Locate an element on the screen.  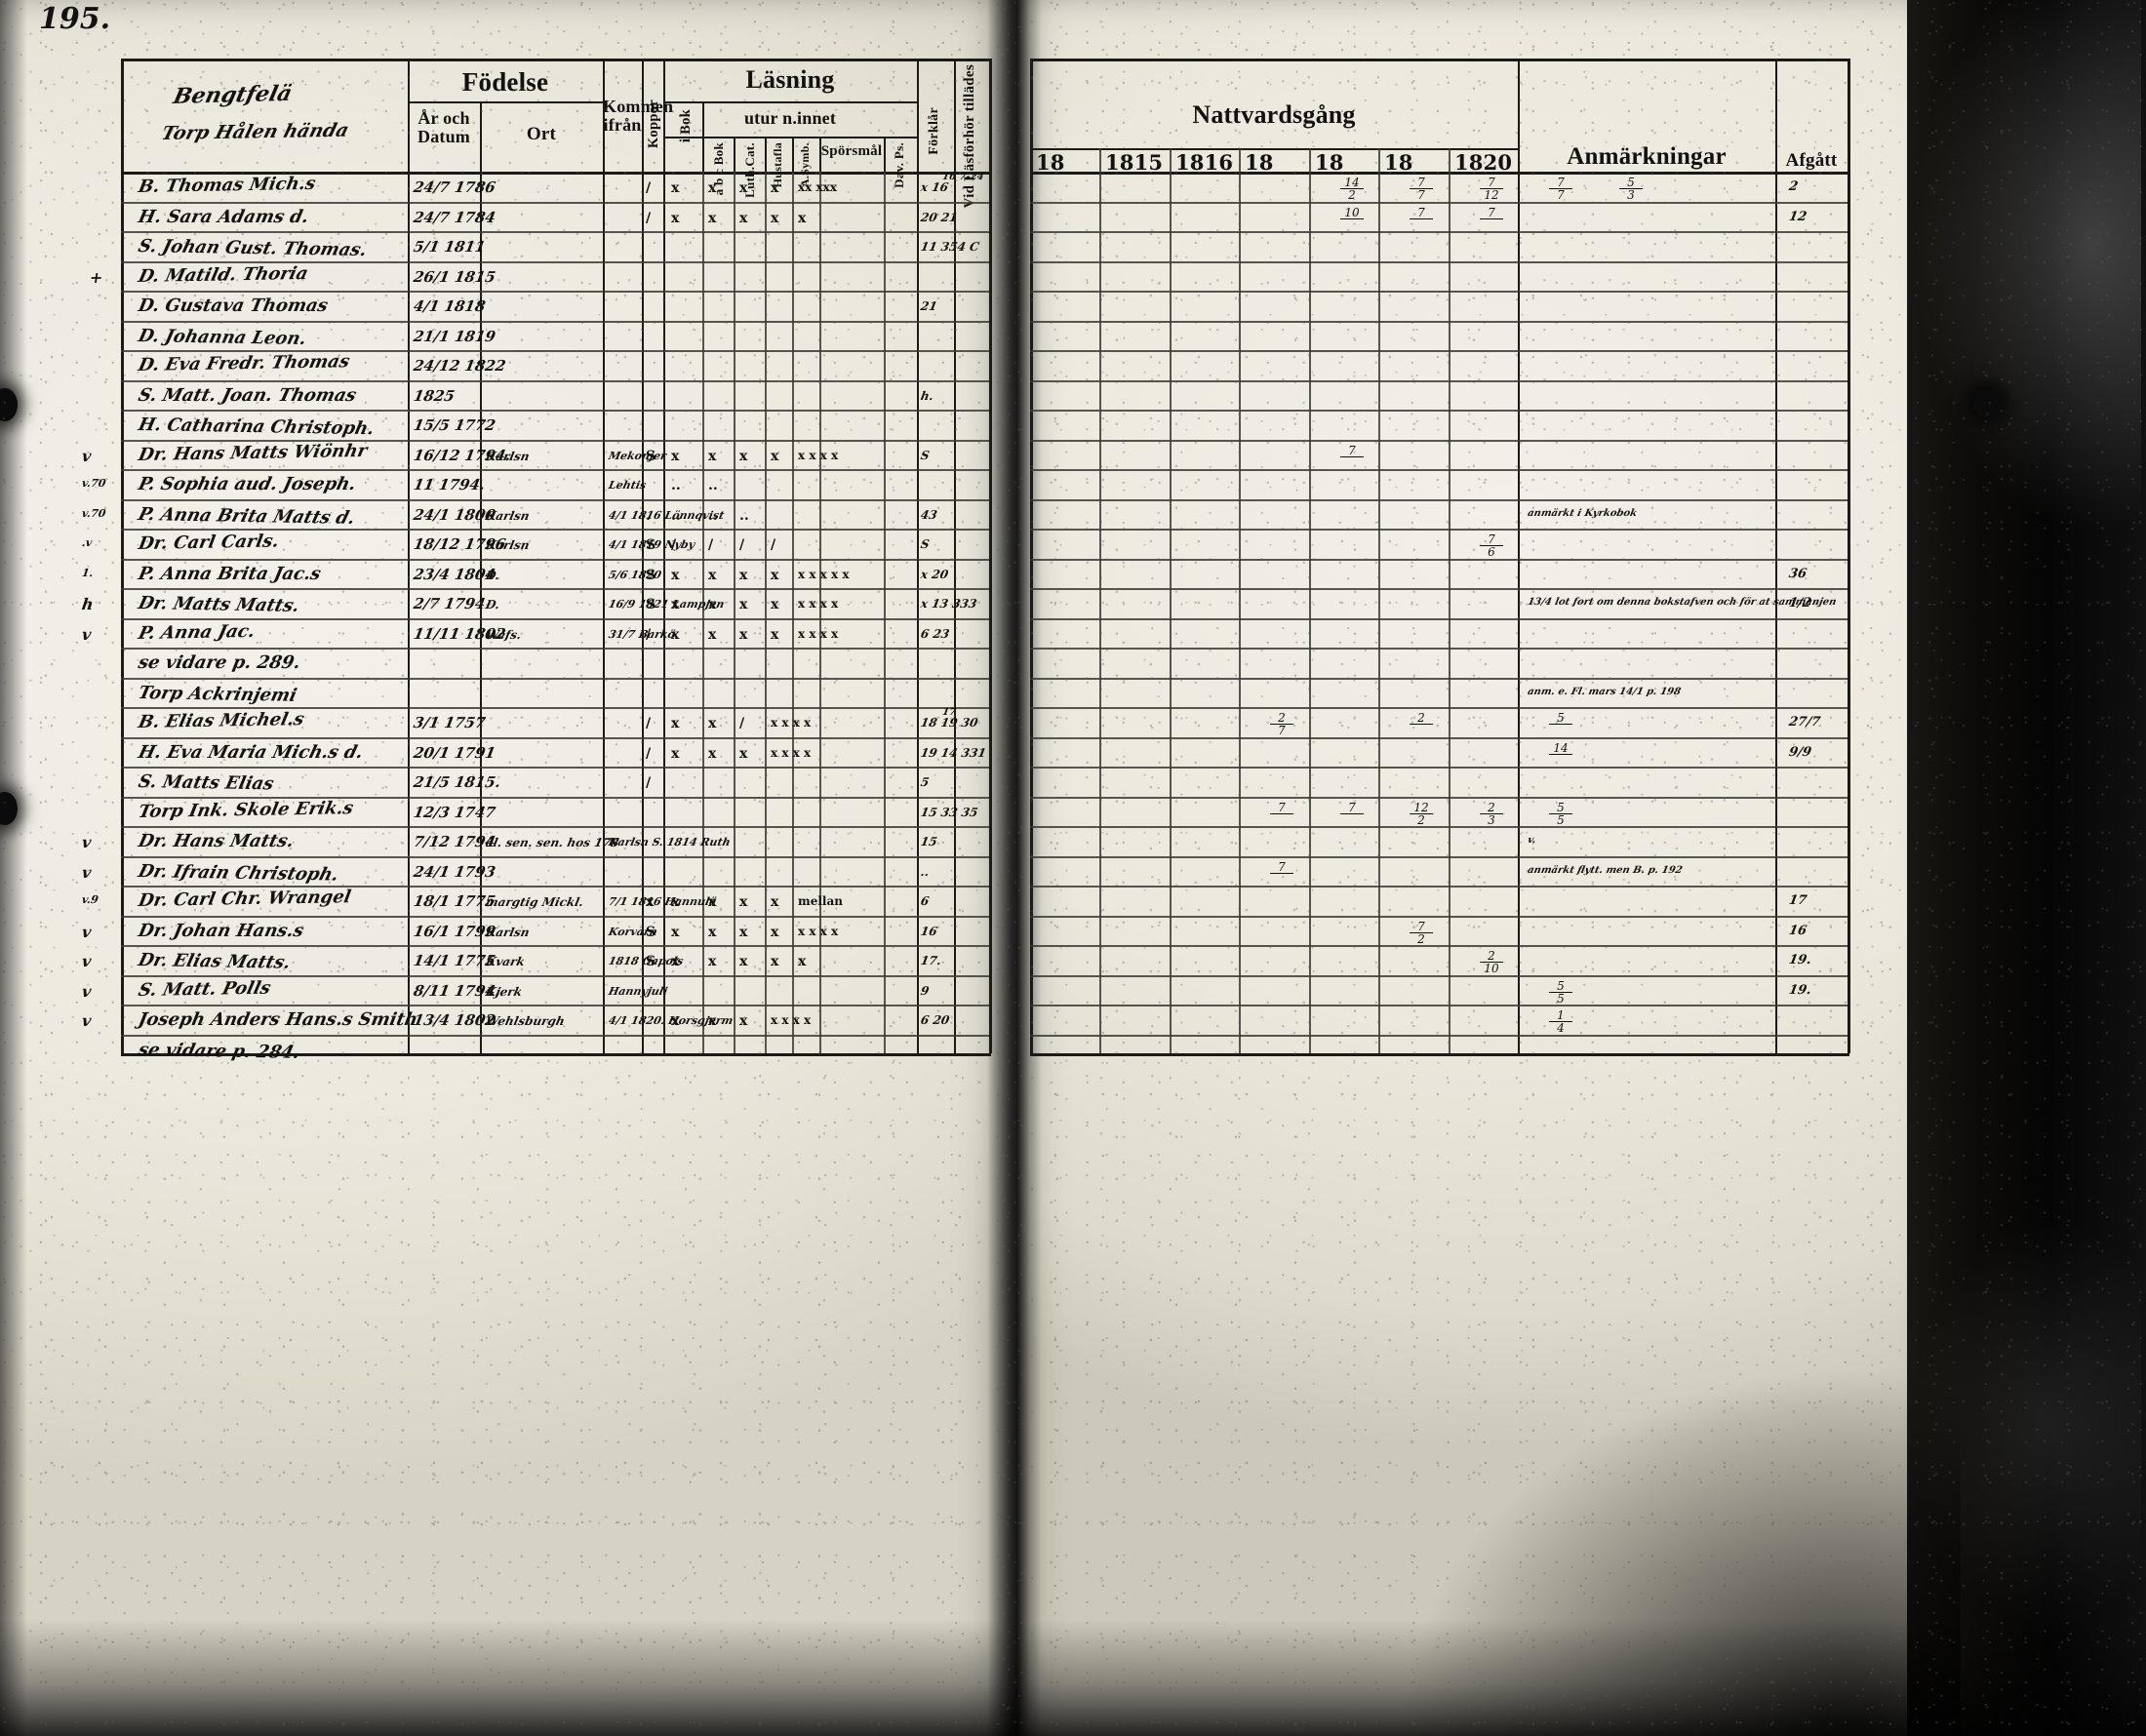
afgatt-value: 36 is located at coordinates (1797, 574).